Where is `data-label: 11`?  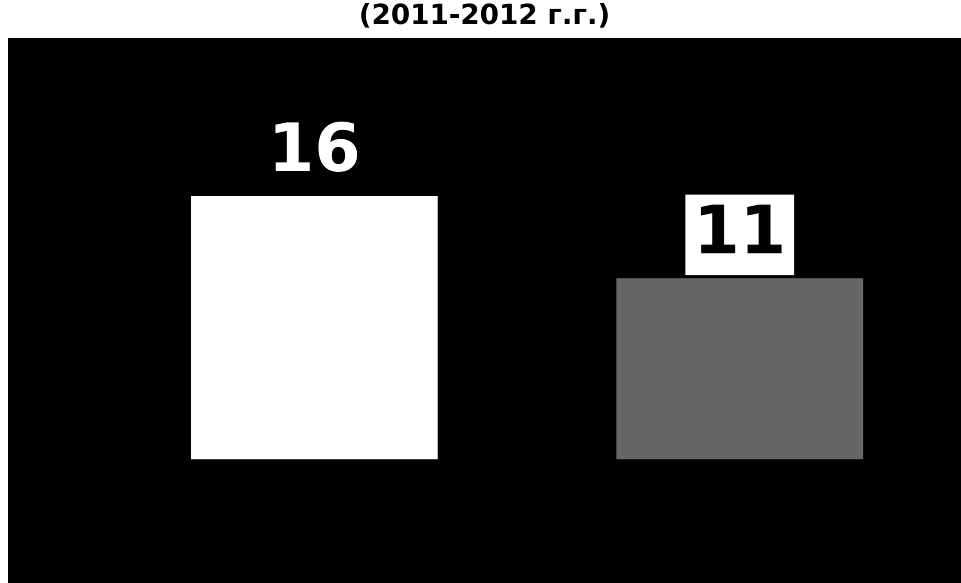
data-label: 11 is located at coordinates (741, 229).